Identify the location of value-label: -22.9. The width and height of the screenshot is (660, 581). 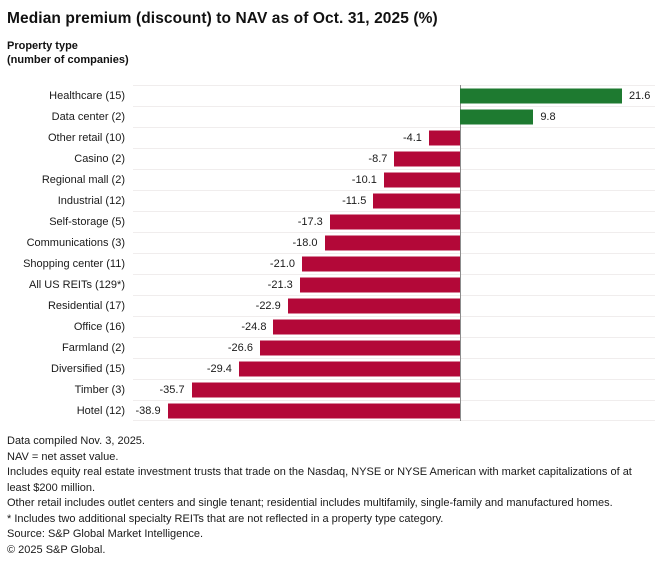
(268, 306).